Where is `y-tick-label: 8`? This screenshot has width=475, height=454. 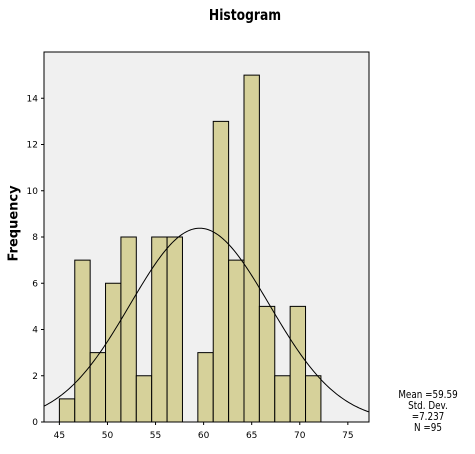 y-tick-label: 8 is located at coordinates (35, 238).